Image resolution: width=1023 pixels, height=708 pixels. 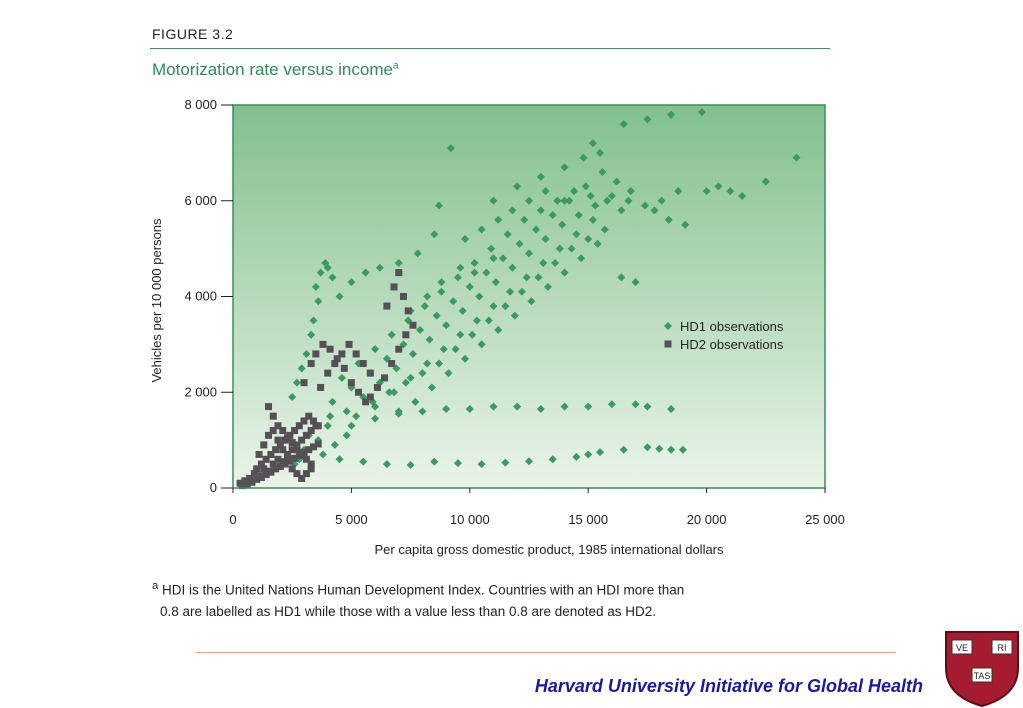 I want to click on header-rule, so click(x=490, y=48).